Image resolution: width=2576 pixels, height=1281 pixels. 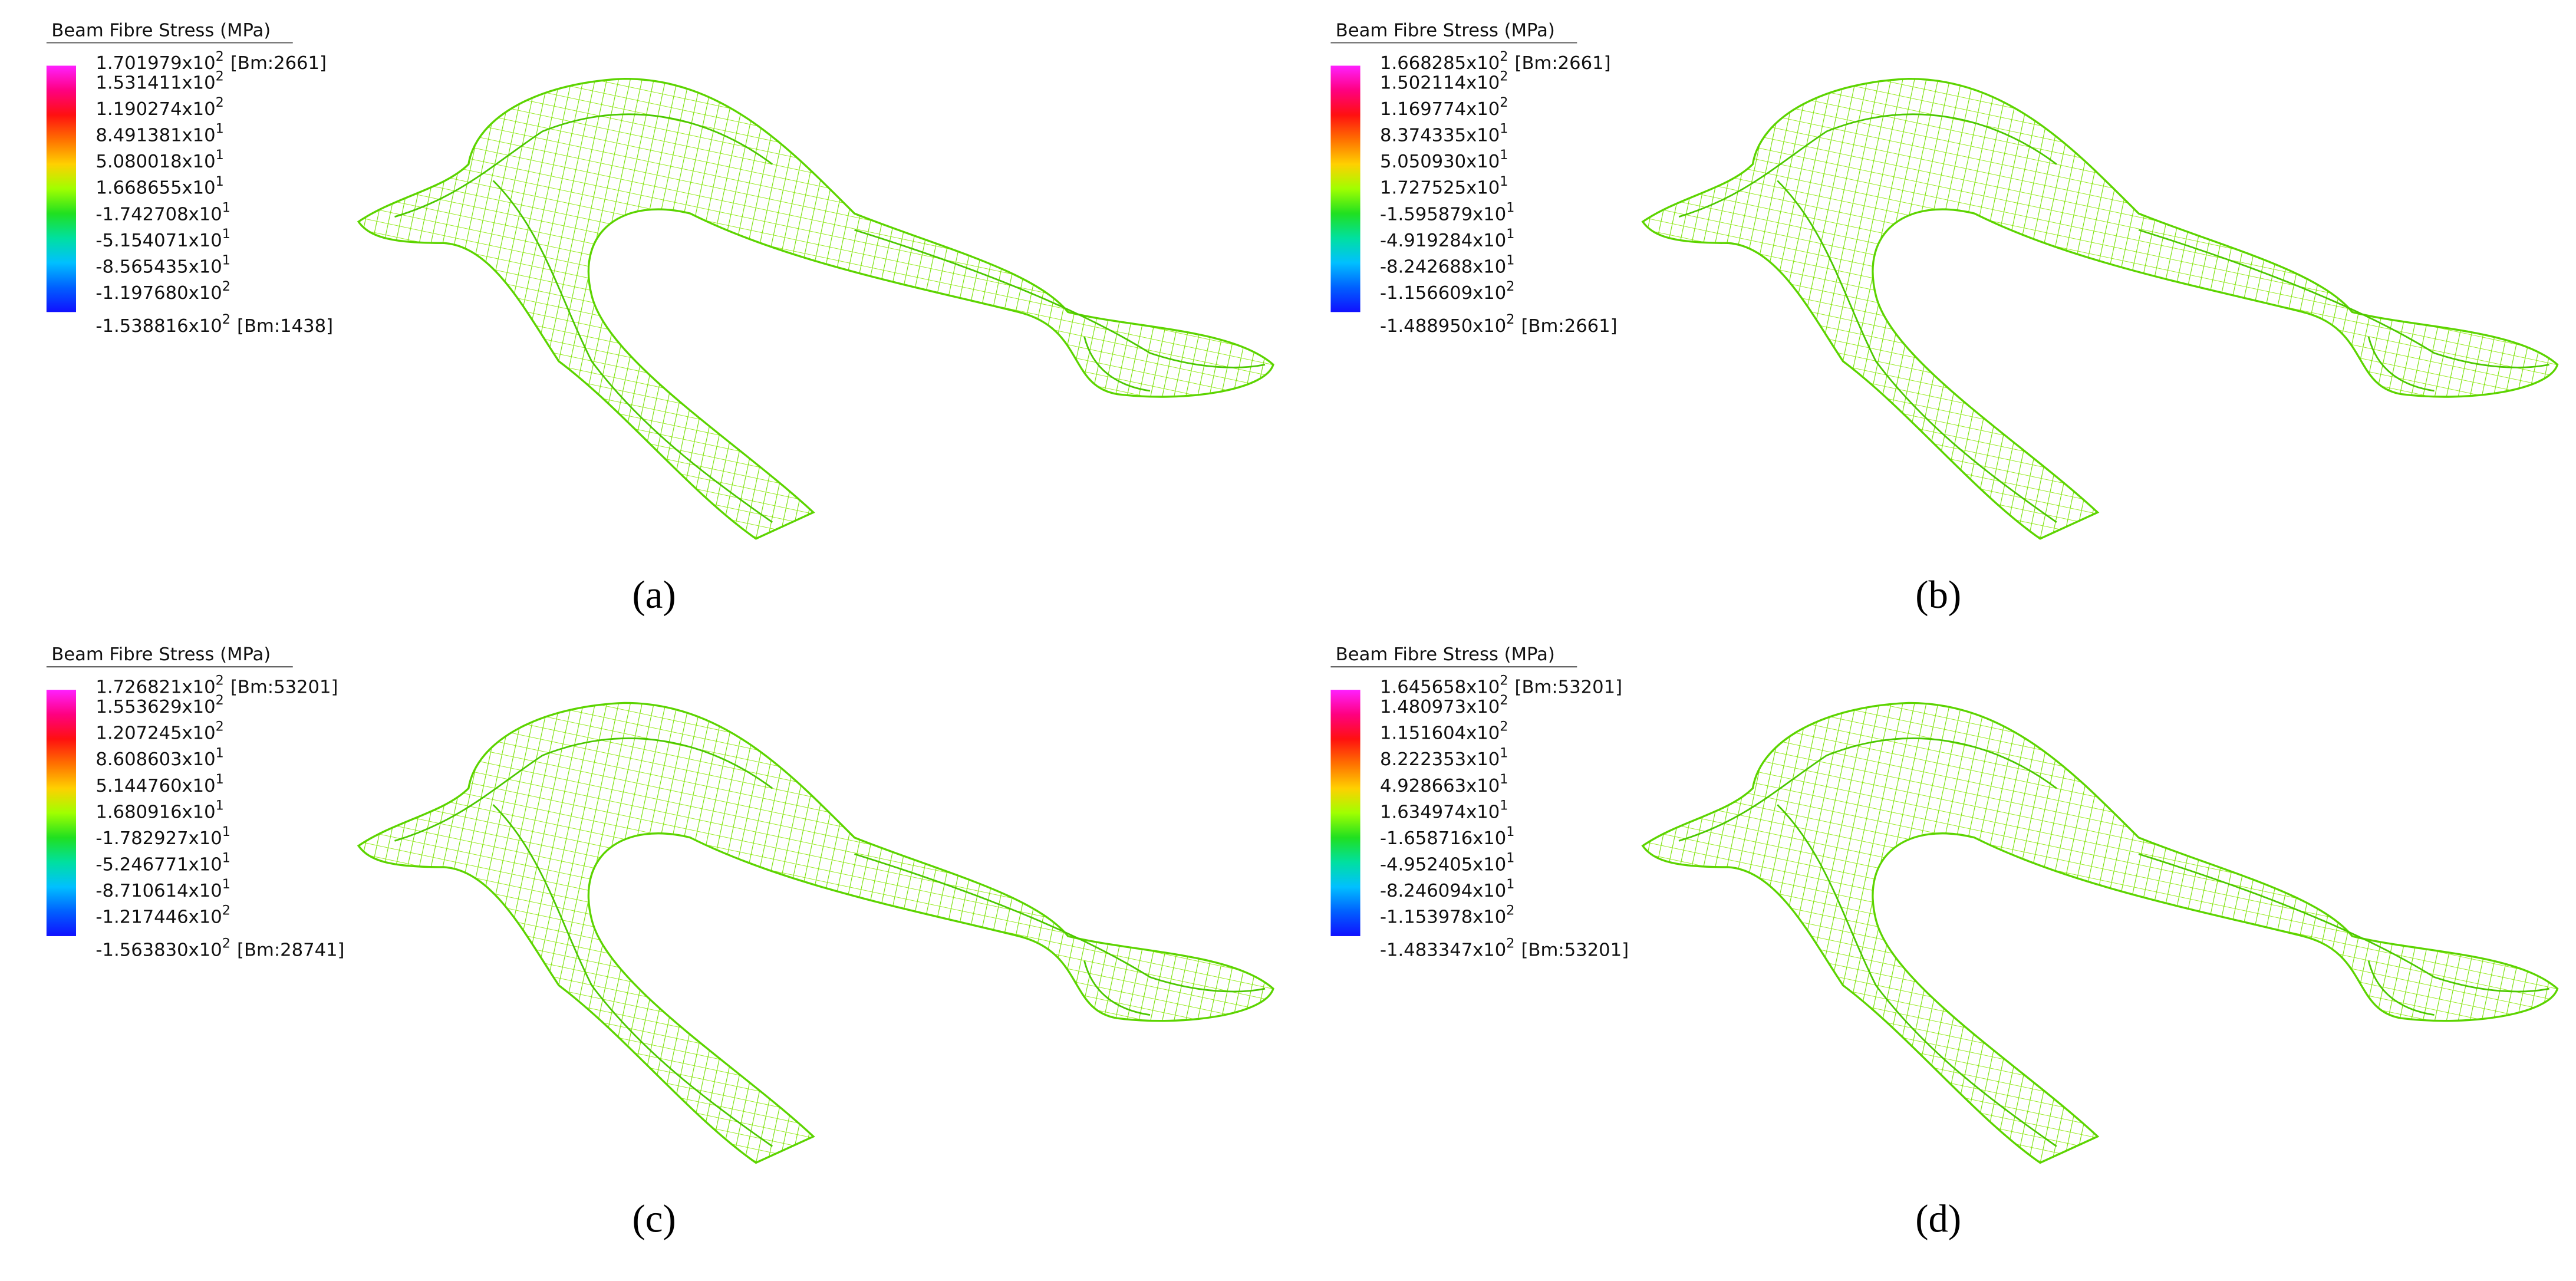 I want to click on mantissa: -8.565435x10, so click(x=158, y=267).